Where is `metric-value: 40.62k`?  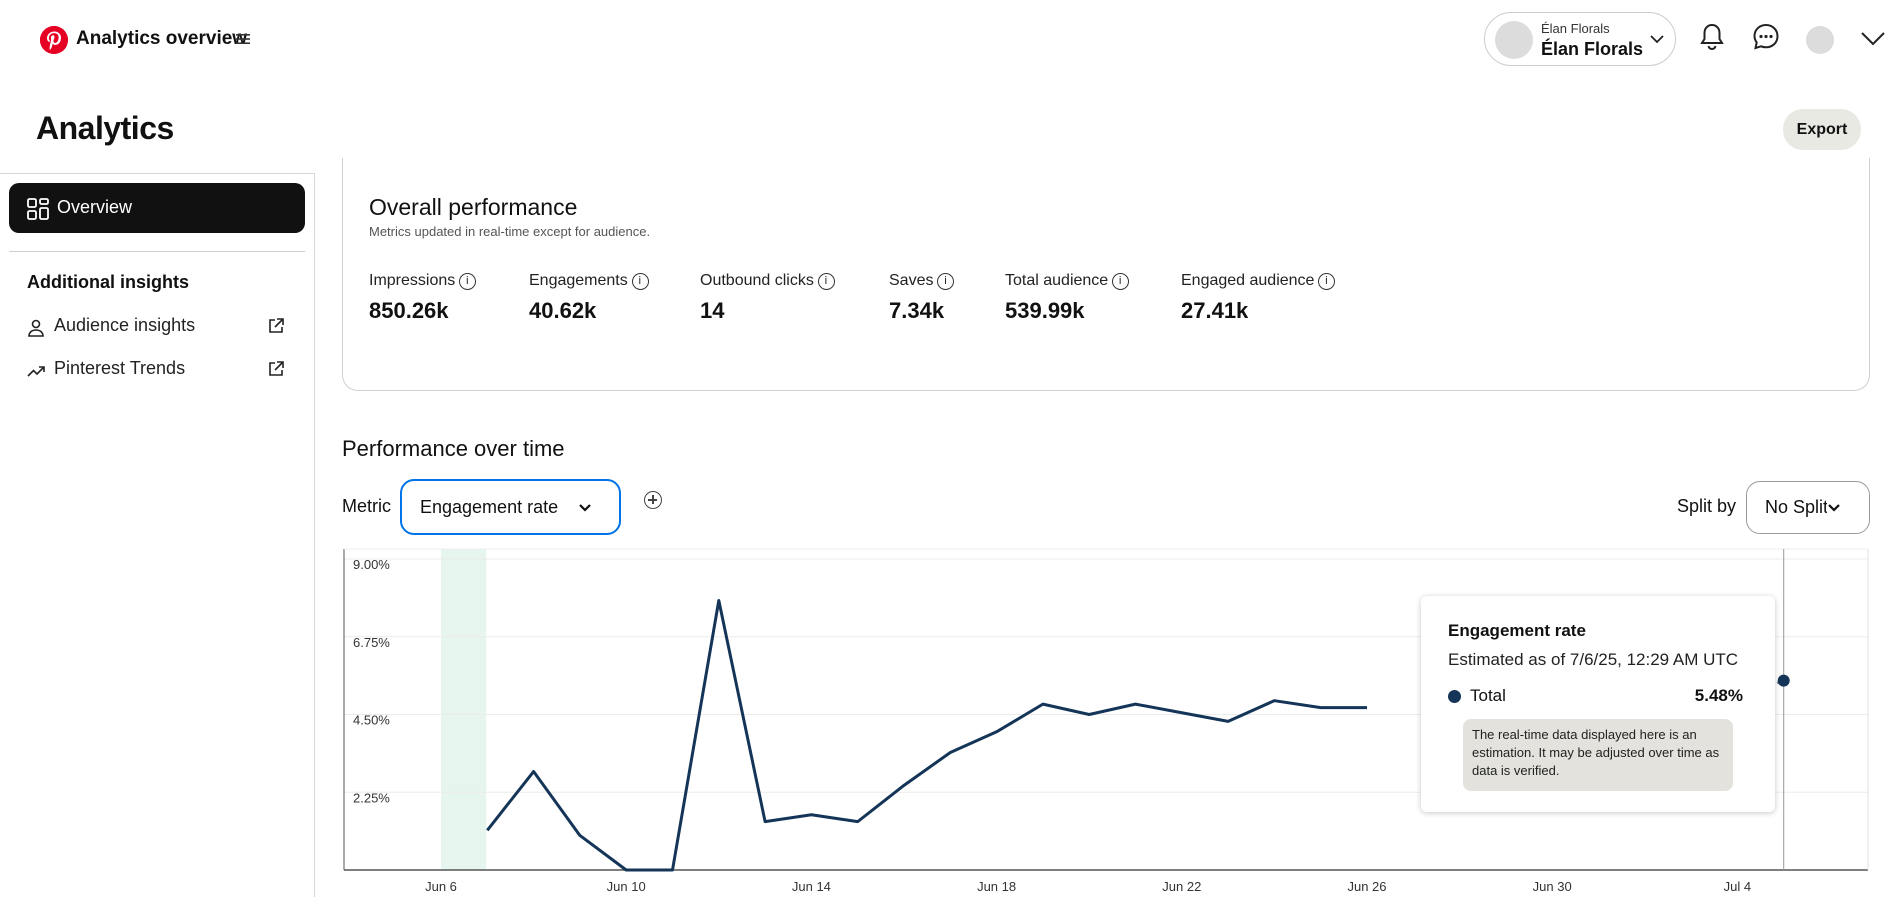
metric-value: 40.62k is located at coordinates (563, 310).